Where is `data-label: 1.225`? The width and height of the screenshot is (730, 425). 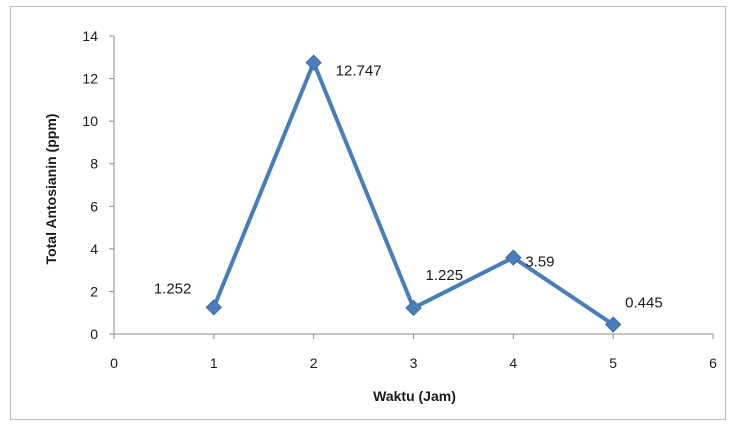 data-label: 1.225 is located at coordinates (445, 275).